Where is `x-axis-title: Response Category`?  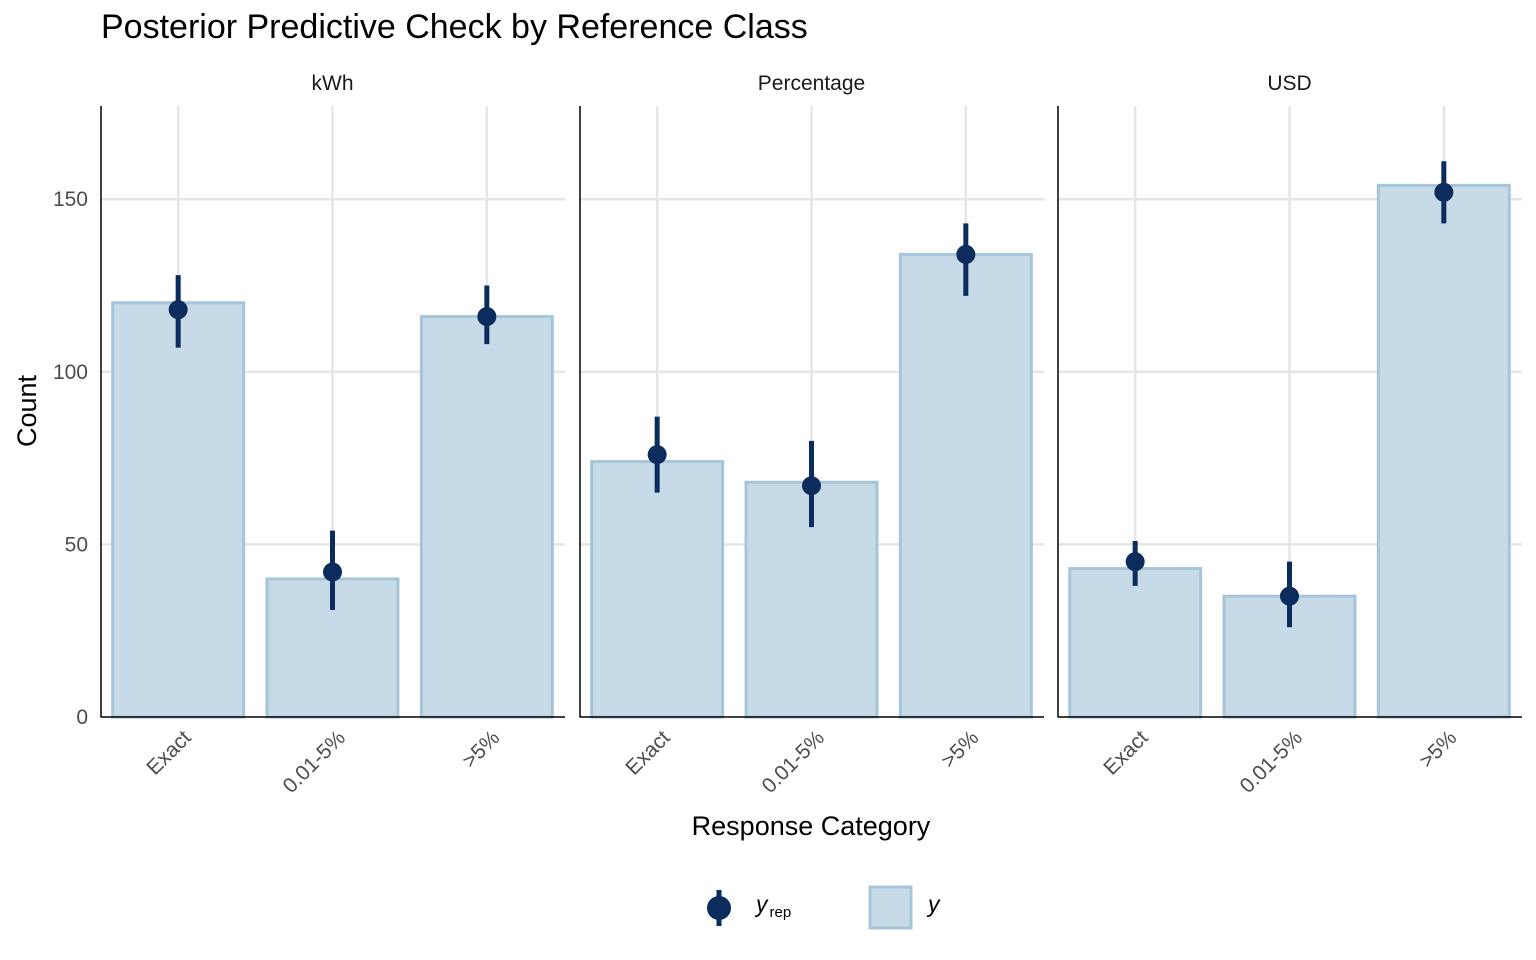 x-axis-title: Response Category is located at coordinates (811, 826).